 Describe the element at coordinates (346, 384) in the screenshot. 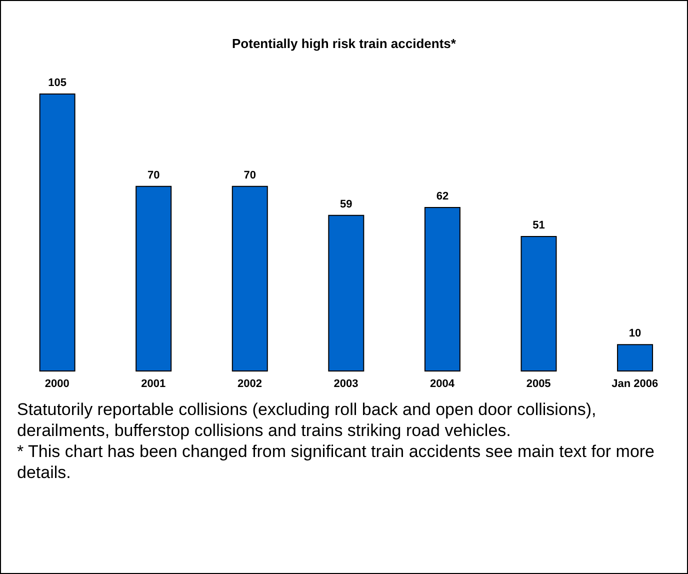

I see `x-tick-label: 2003` at that location.